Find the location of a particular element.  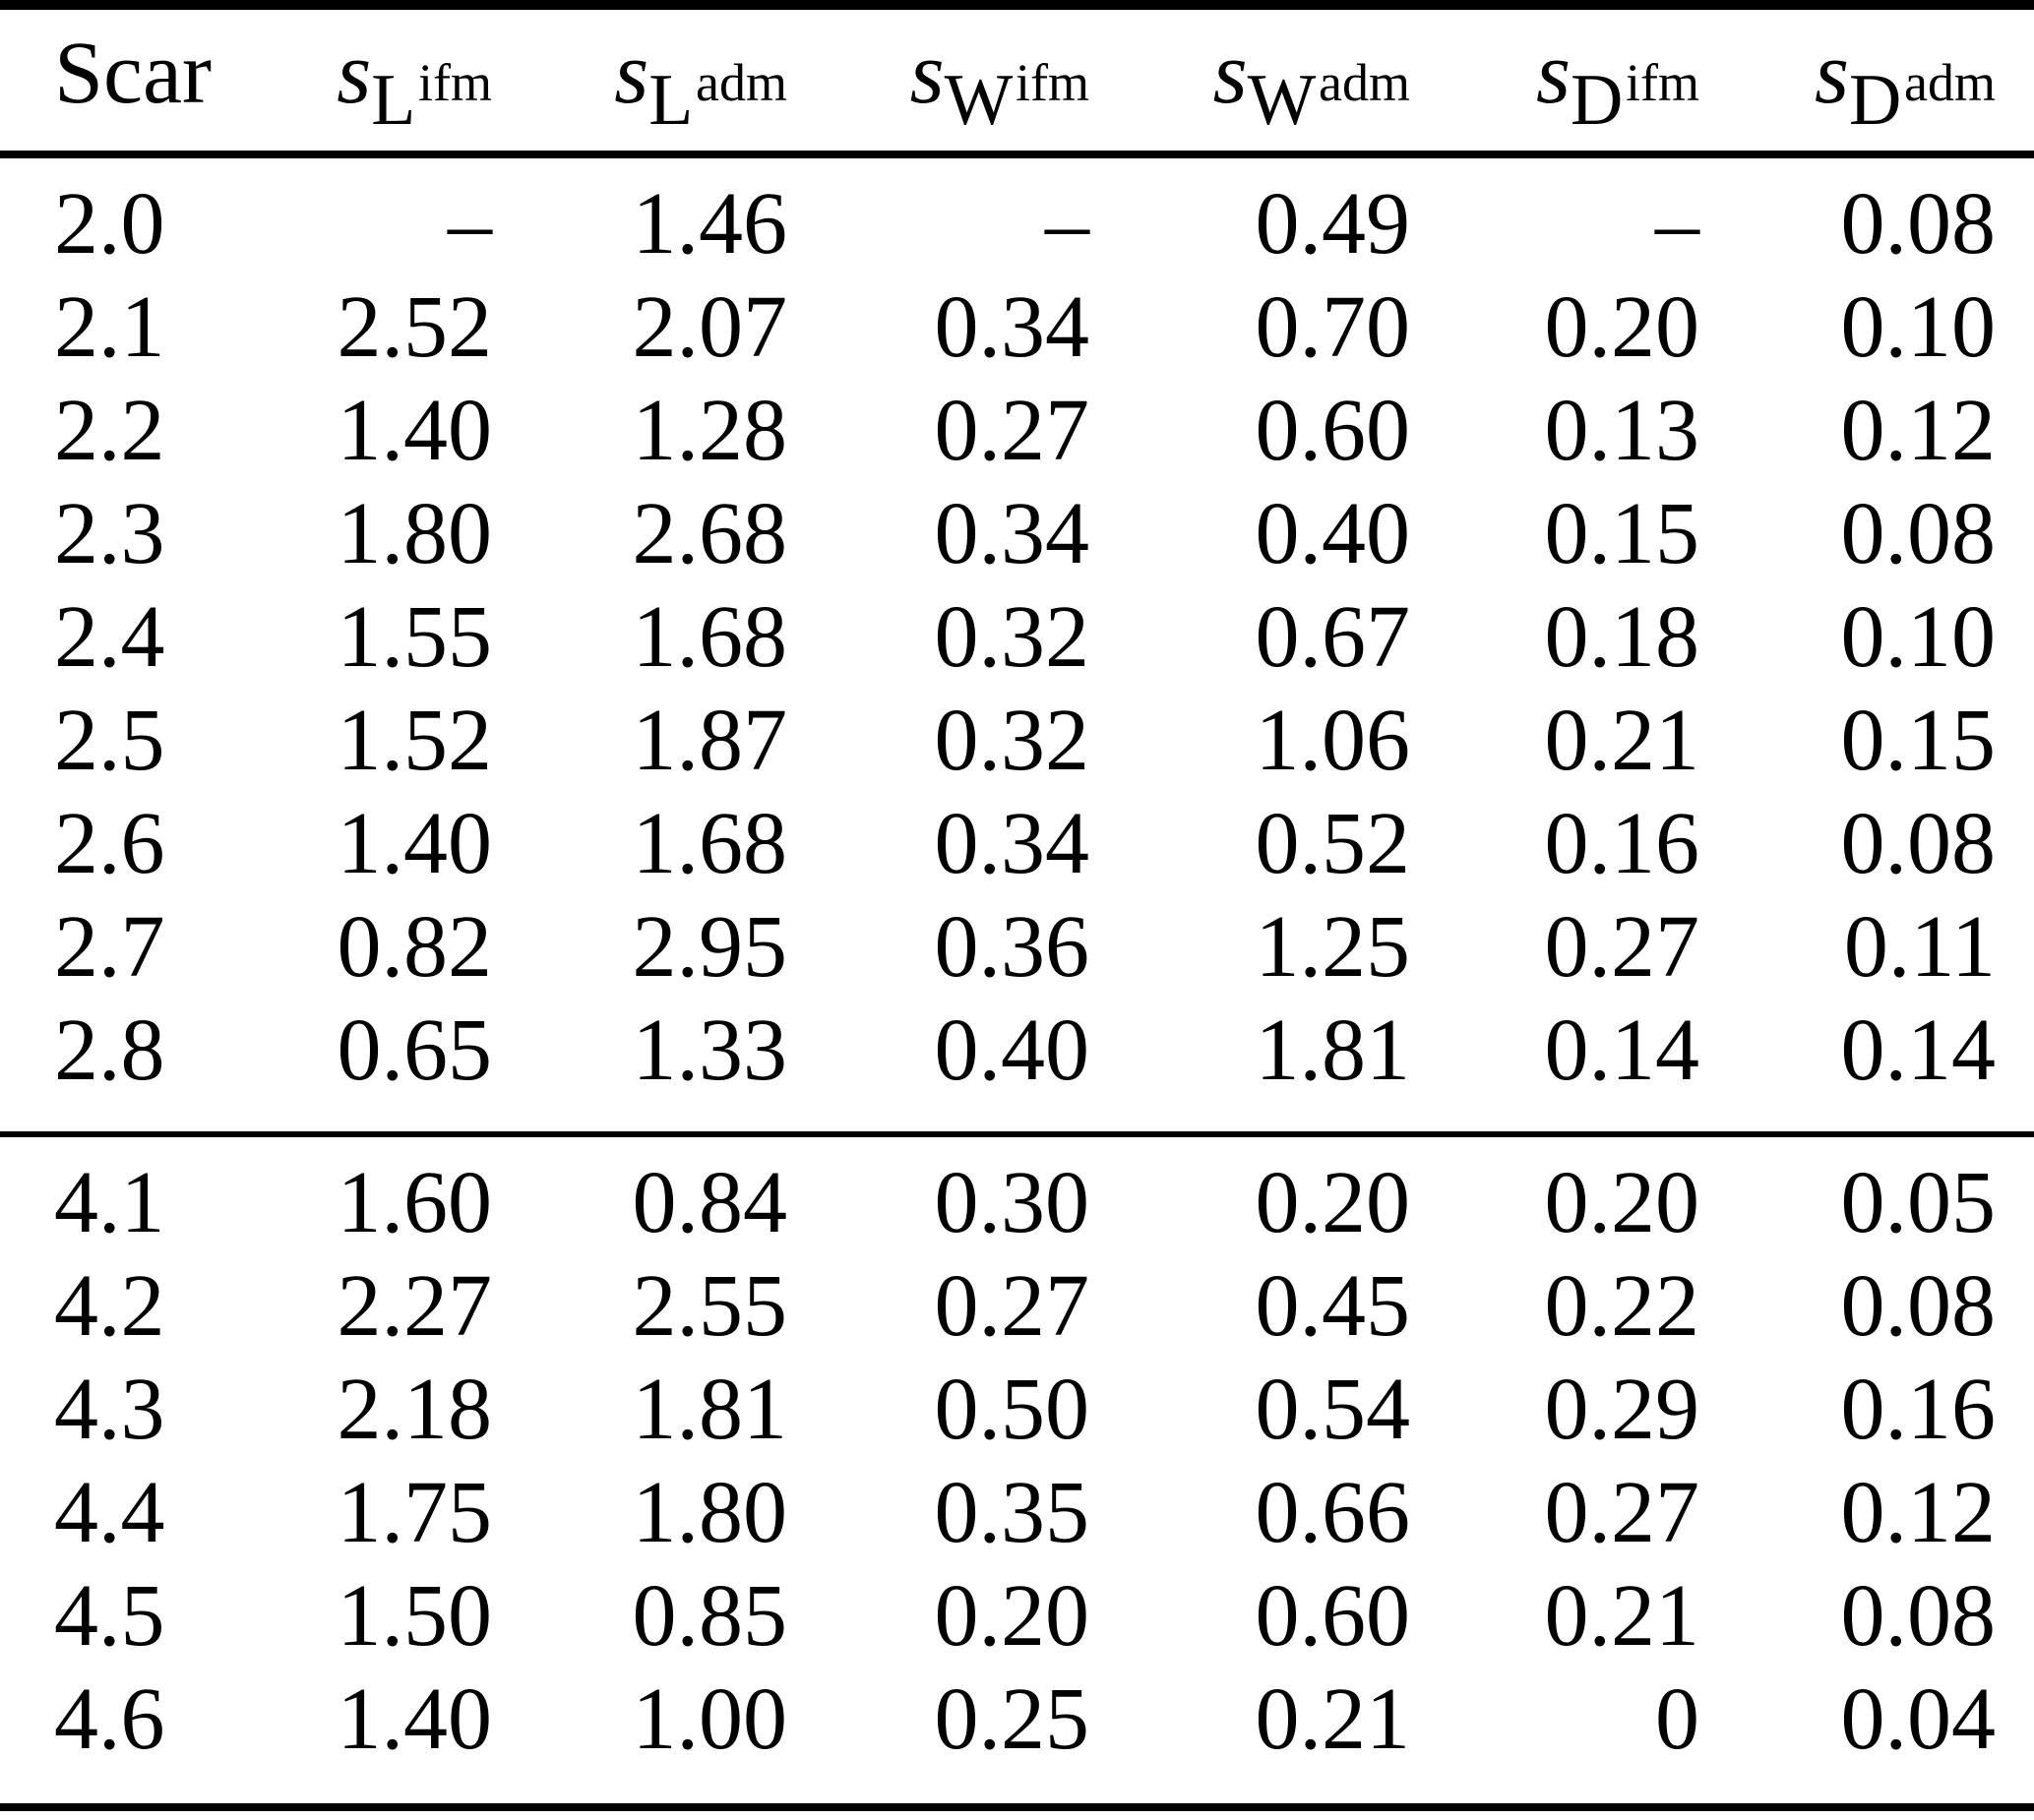

cell-scar-id: 2.4 is located at coordinates (110, 637).